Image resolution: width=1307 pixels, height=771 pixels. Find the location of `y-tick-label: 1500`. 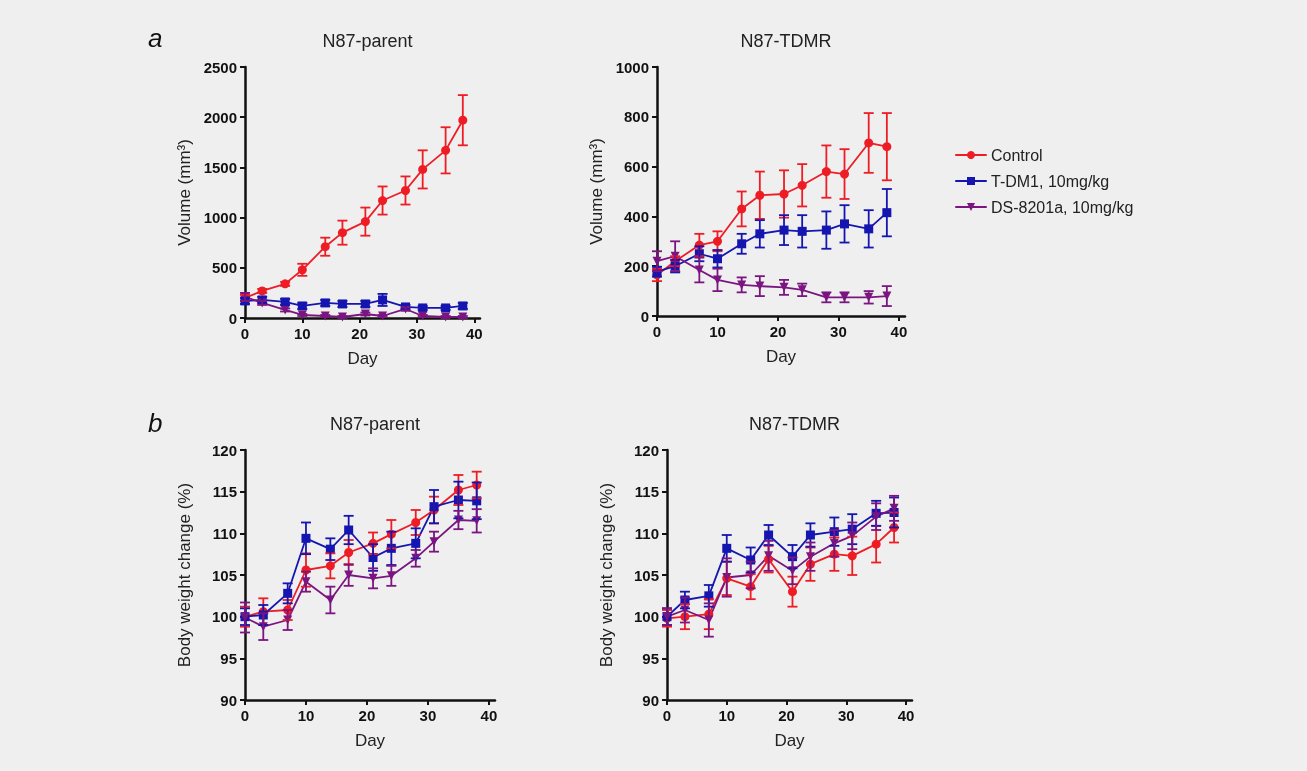

y-tick-label: 1500 is located at coordinates (220, 167).